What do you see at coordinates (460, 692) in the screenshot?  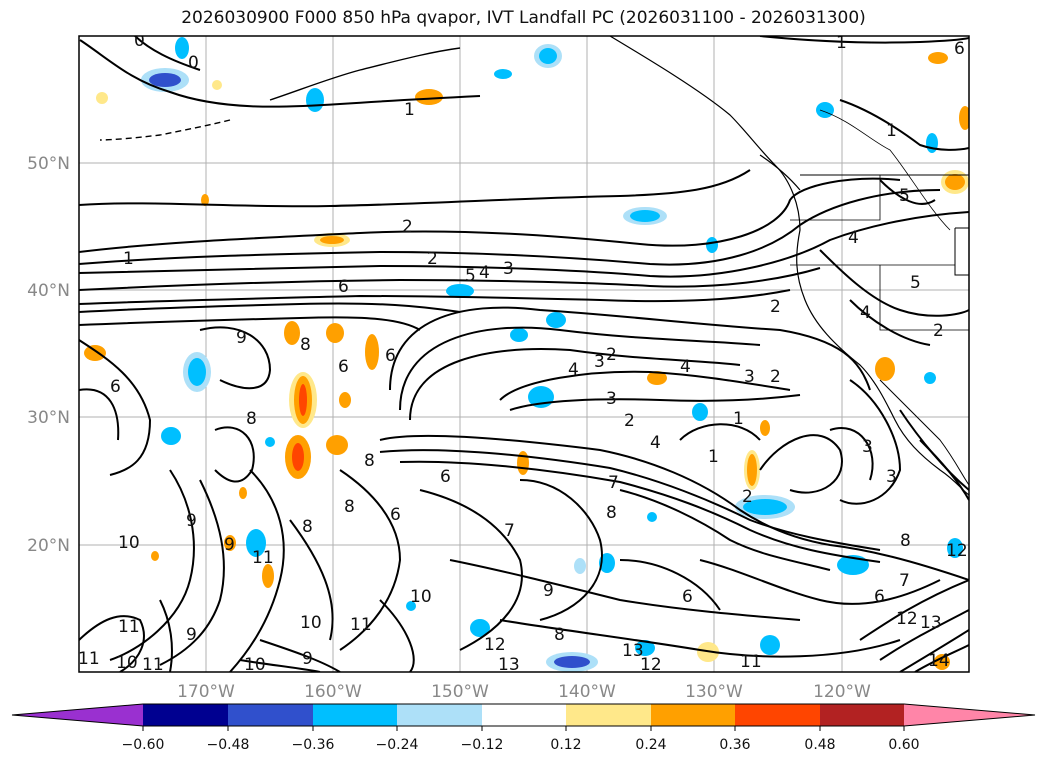 I see `lon-label: 150°W` at bounding box center [460, 692].